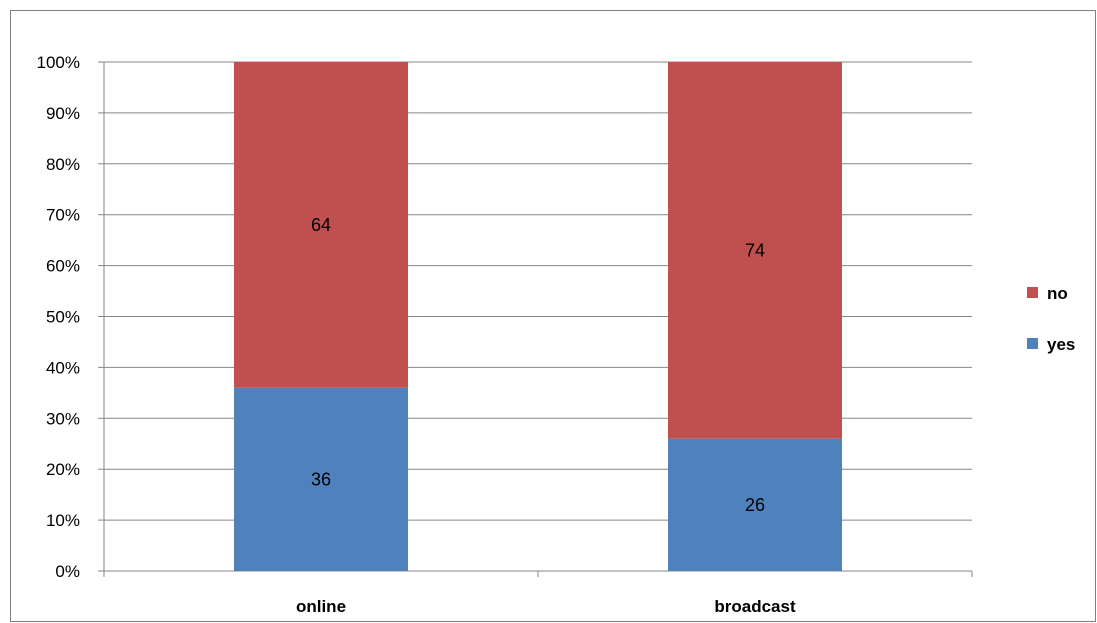 The image size is (1097, 623). What do you see at coordinates (1057, 293) in the screenshot?
I see `legend-label-no: no` at bounding box center [1057, 293].